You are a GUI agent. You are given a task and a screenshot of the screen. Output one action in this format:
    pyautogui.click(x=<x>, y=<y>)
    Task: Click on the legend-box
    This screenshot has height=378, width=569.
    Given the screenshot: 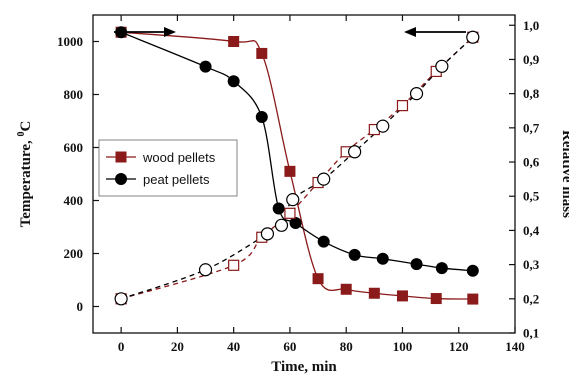 What is the action you would take?
    pyautogui.click(x=168, y=168)
    